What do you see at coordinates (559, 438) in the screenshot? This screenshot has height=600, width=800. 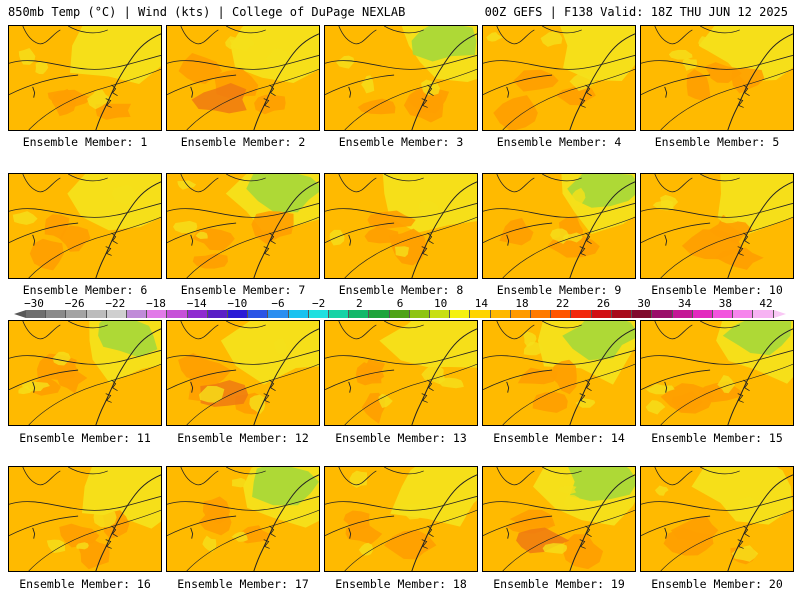 I see `ensemble-member-label: Ensemble Member: 14` at bounding box center [559, 438].